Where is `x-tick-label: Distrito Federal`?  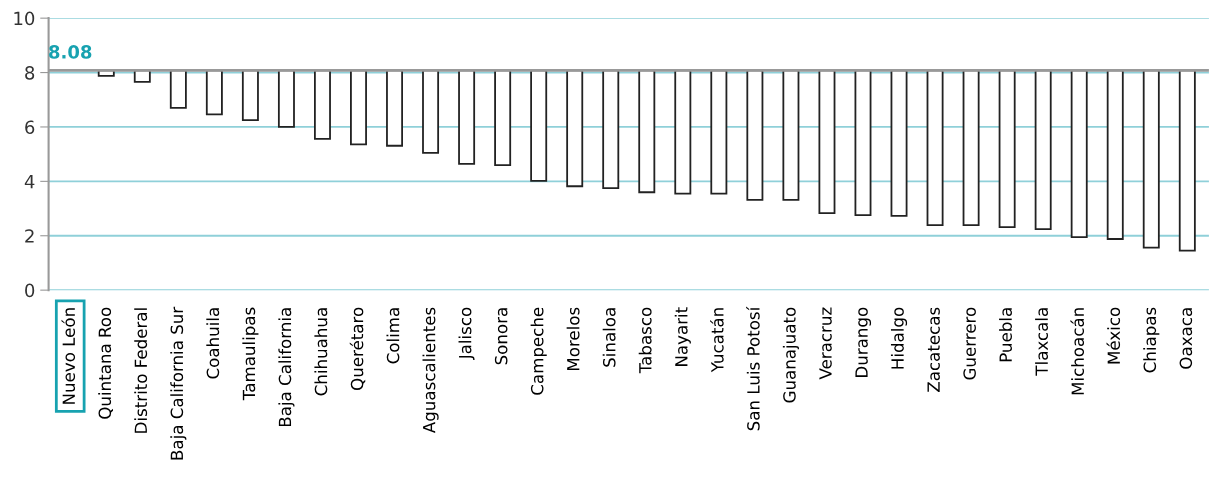 x-tick-label: Distrito Federal is located at coordinates (141, 370).